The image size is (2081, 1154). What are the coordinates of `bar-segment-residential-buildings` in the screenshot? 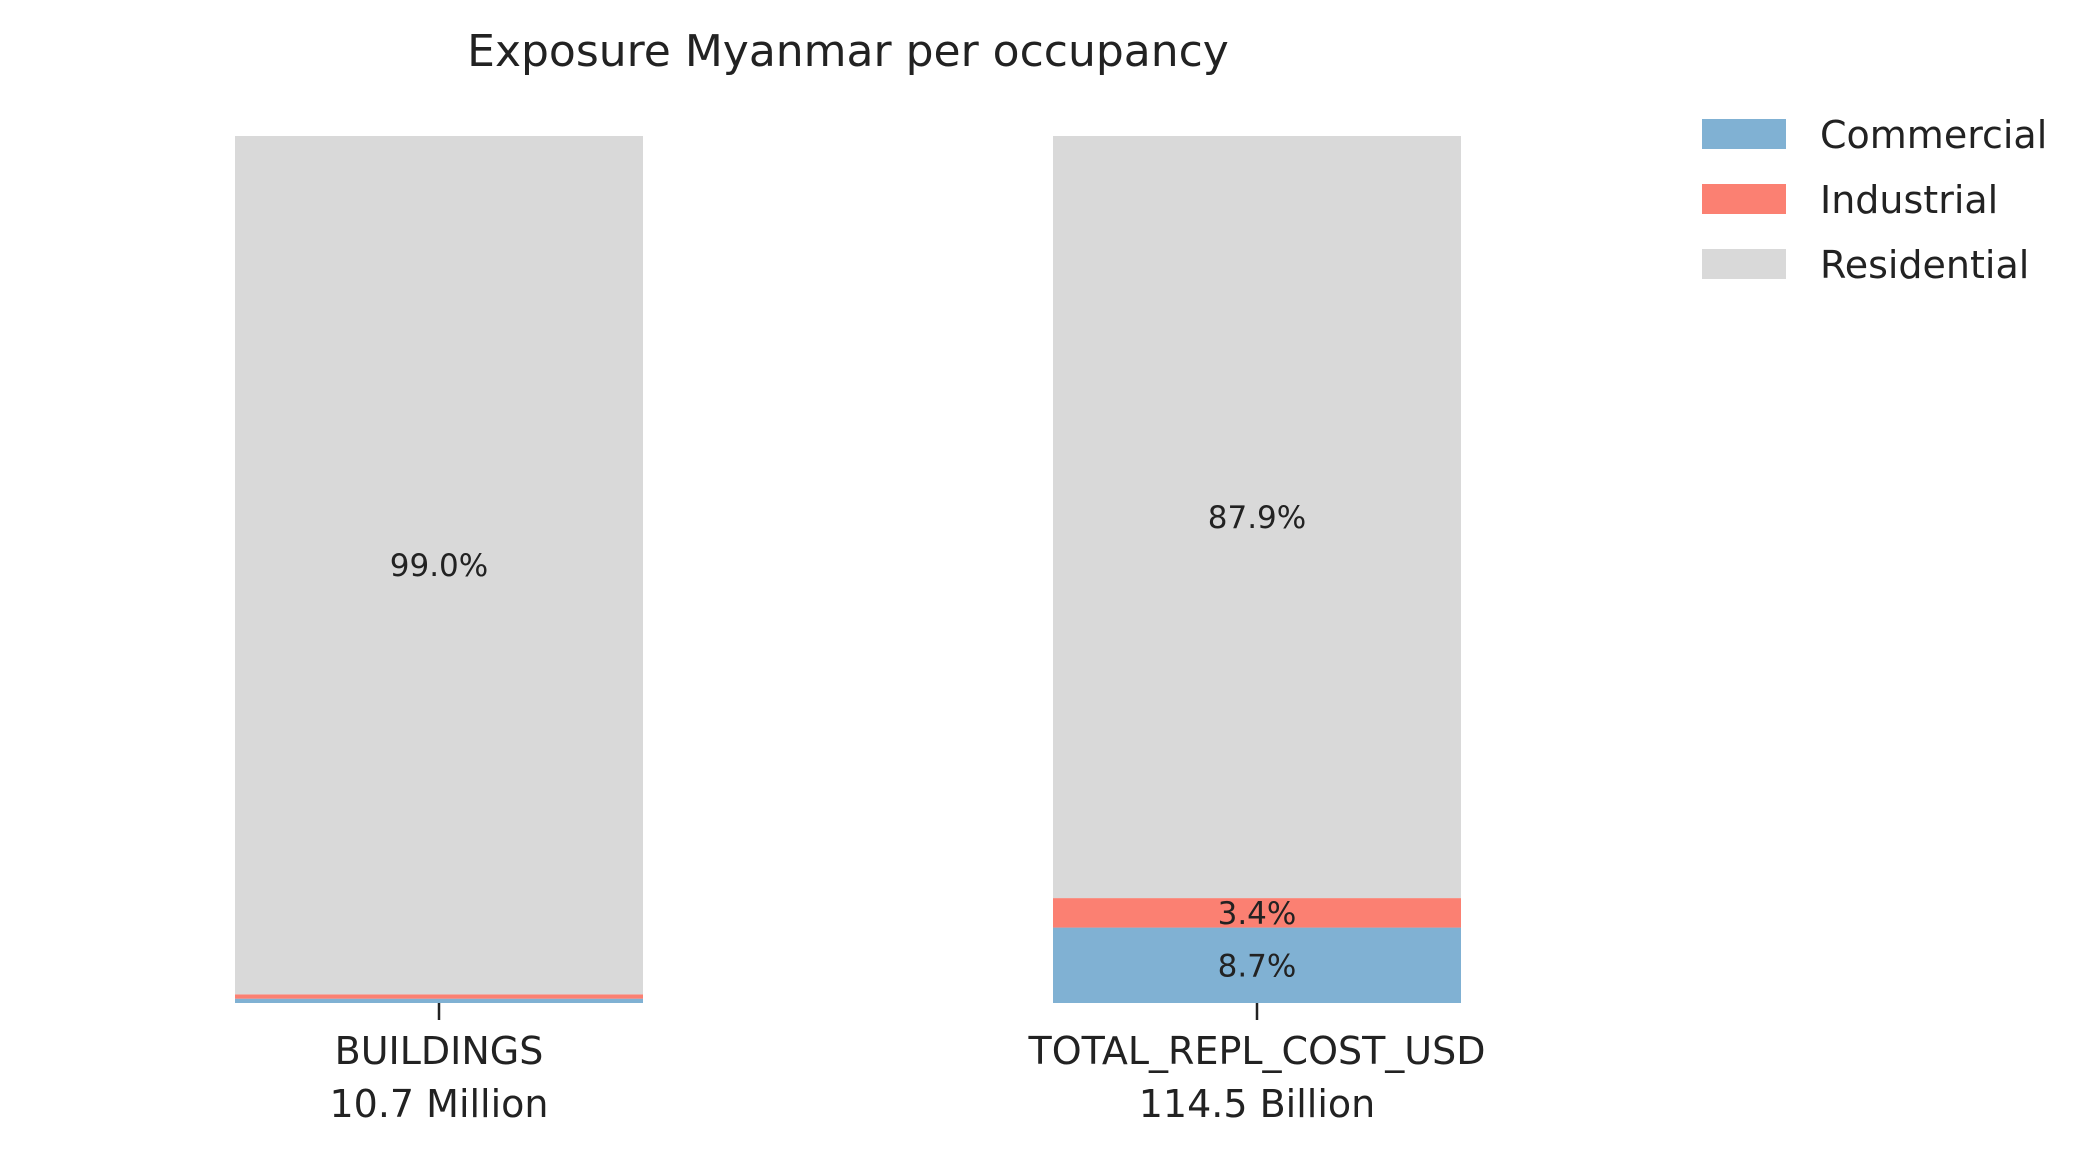 It's located at (439, 565).